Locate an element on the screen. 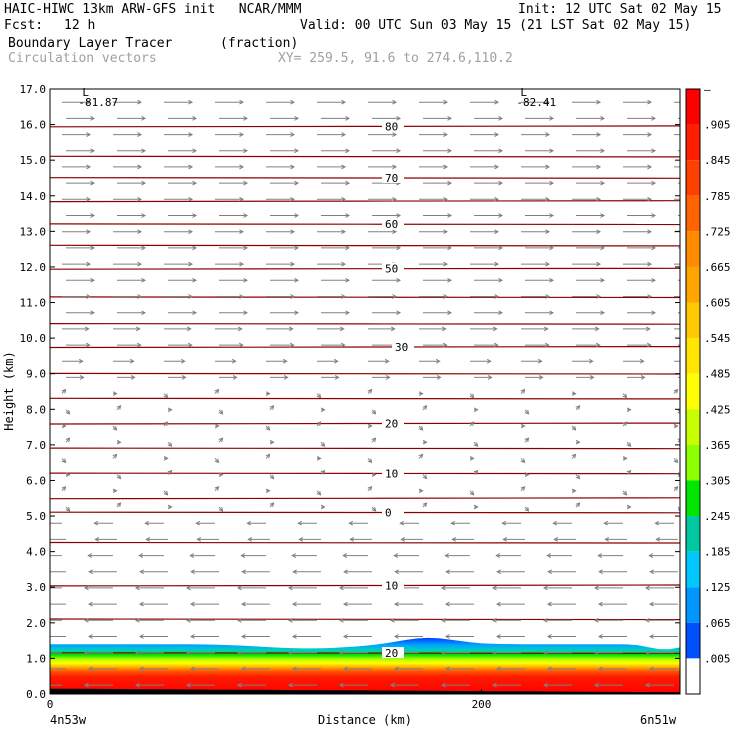  x-axis-left-location: 4n53w is located at coordinates (68, 720).